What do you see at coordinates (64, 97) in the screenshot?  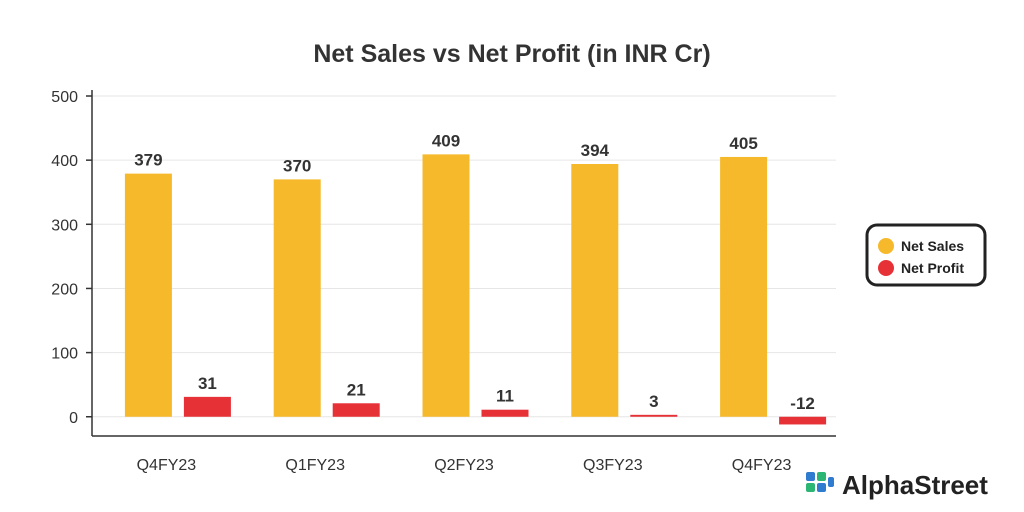 I see `y-tick-label: 500` at bounding box center [64, 97].